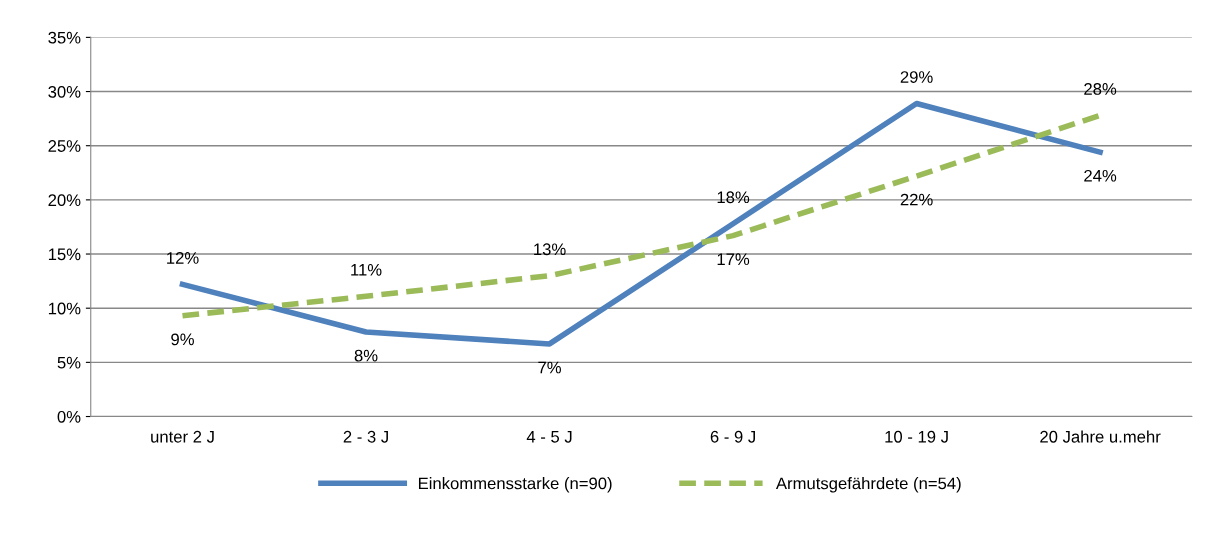 This screenshot has height=534, width=1210. Describe the element at coordinates (916, 77) in the screenshot. I see `data-label: 29%` at that location.